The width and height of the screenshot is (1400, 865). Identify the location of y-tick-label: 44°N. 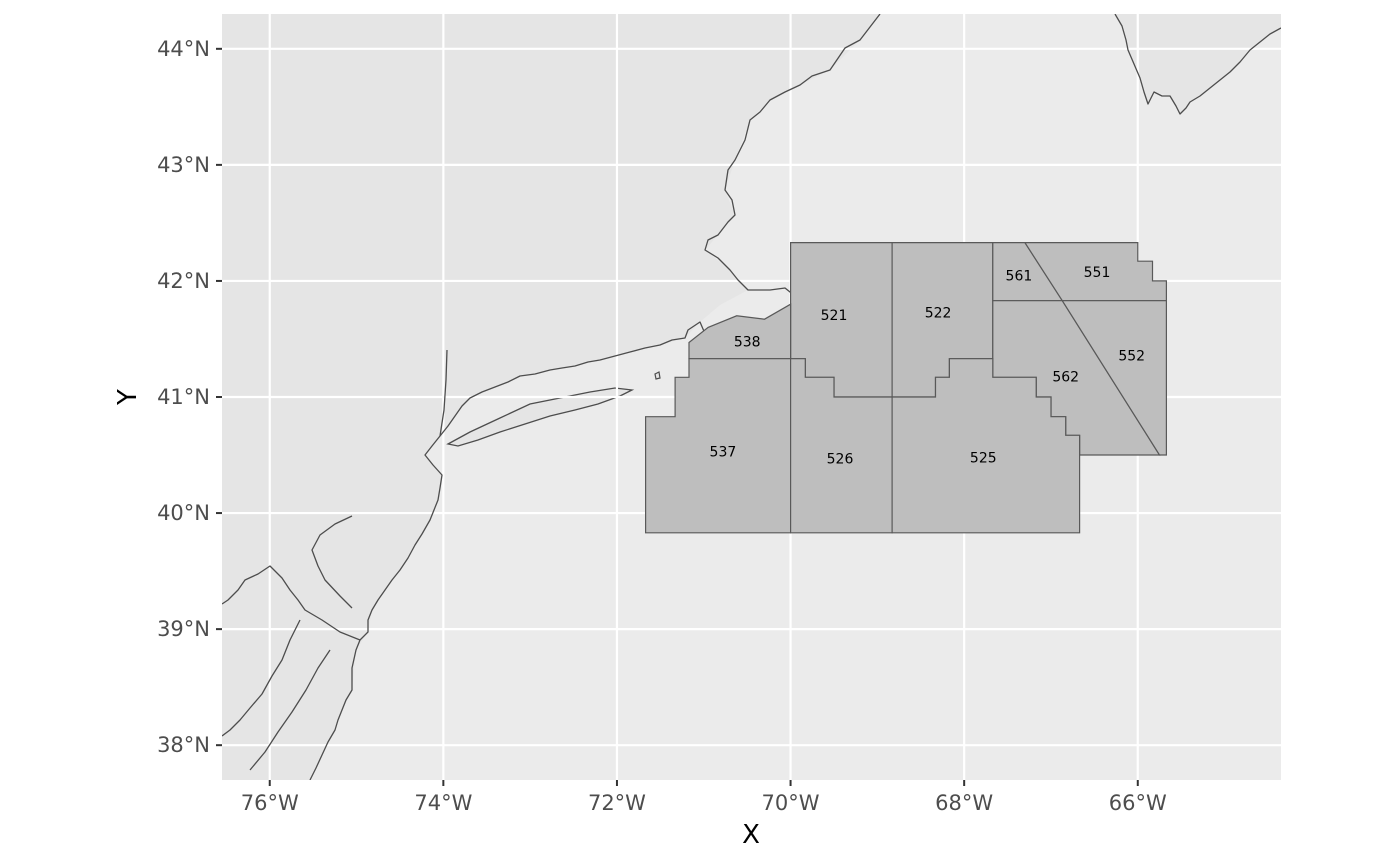
(183, 49).